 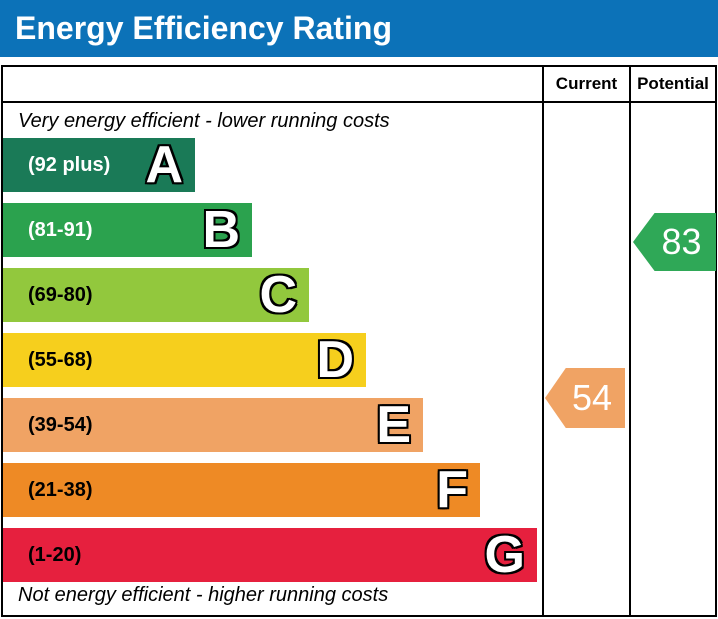 What do you see at coordinates (673, 83) in the screenshot?
I see `potential-column-header: Potential` at bounding box center [673, 83].